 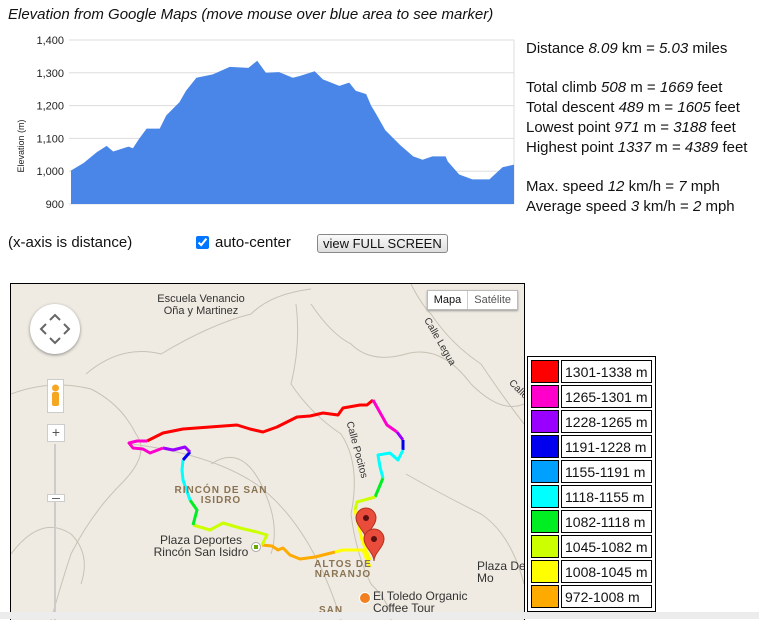 I want to click on zoom-slider-handle: –, so click(x=56, y=497).